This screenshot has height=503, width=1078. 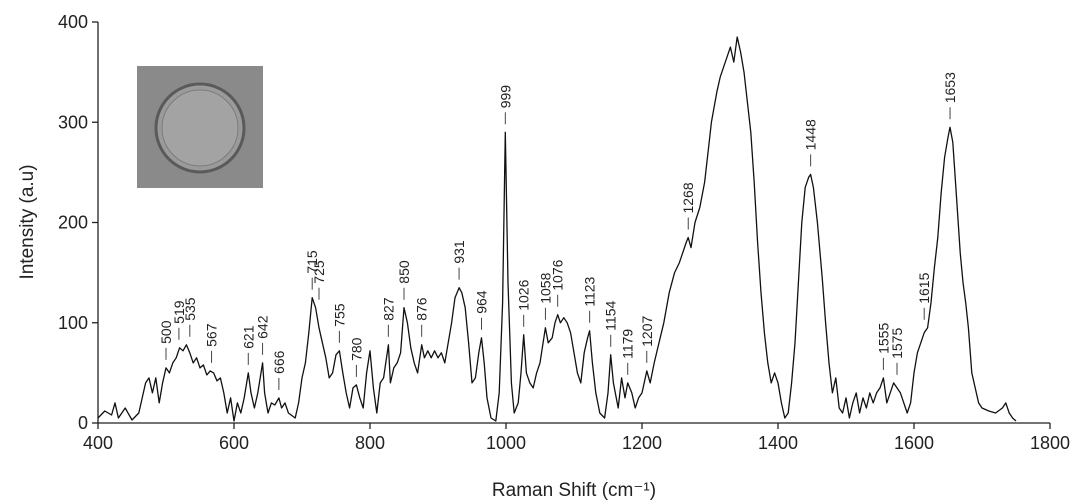 I want to click on x-tick-label: 1600, so click(x=914, y=443).